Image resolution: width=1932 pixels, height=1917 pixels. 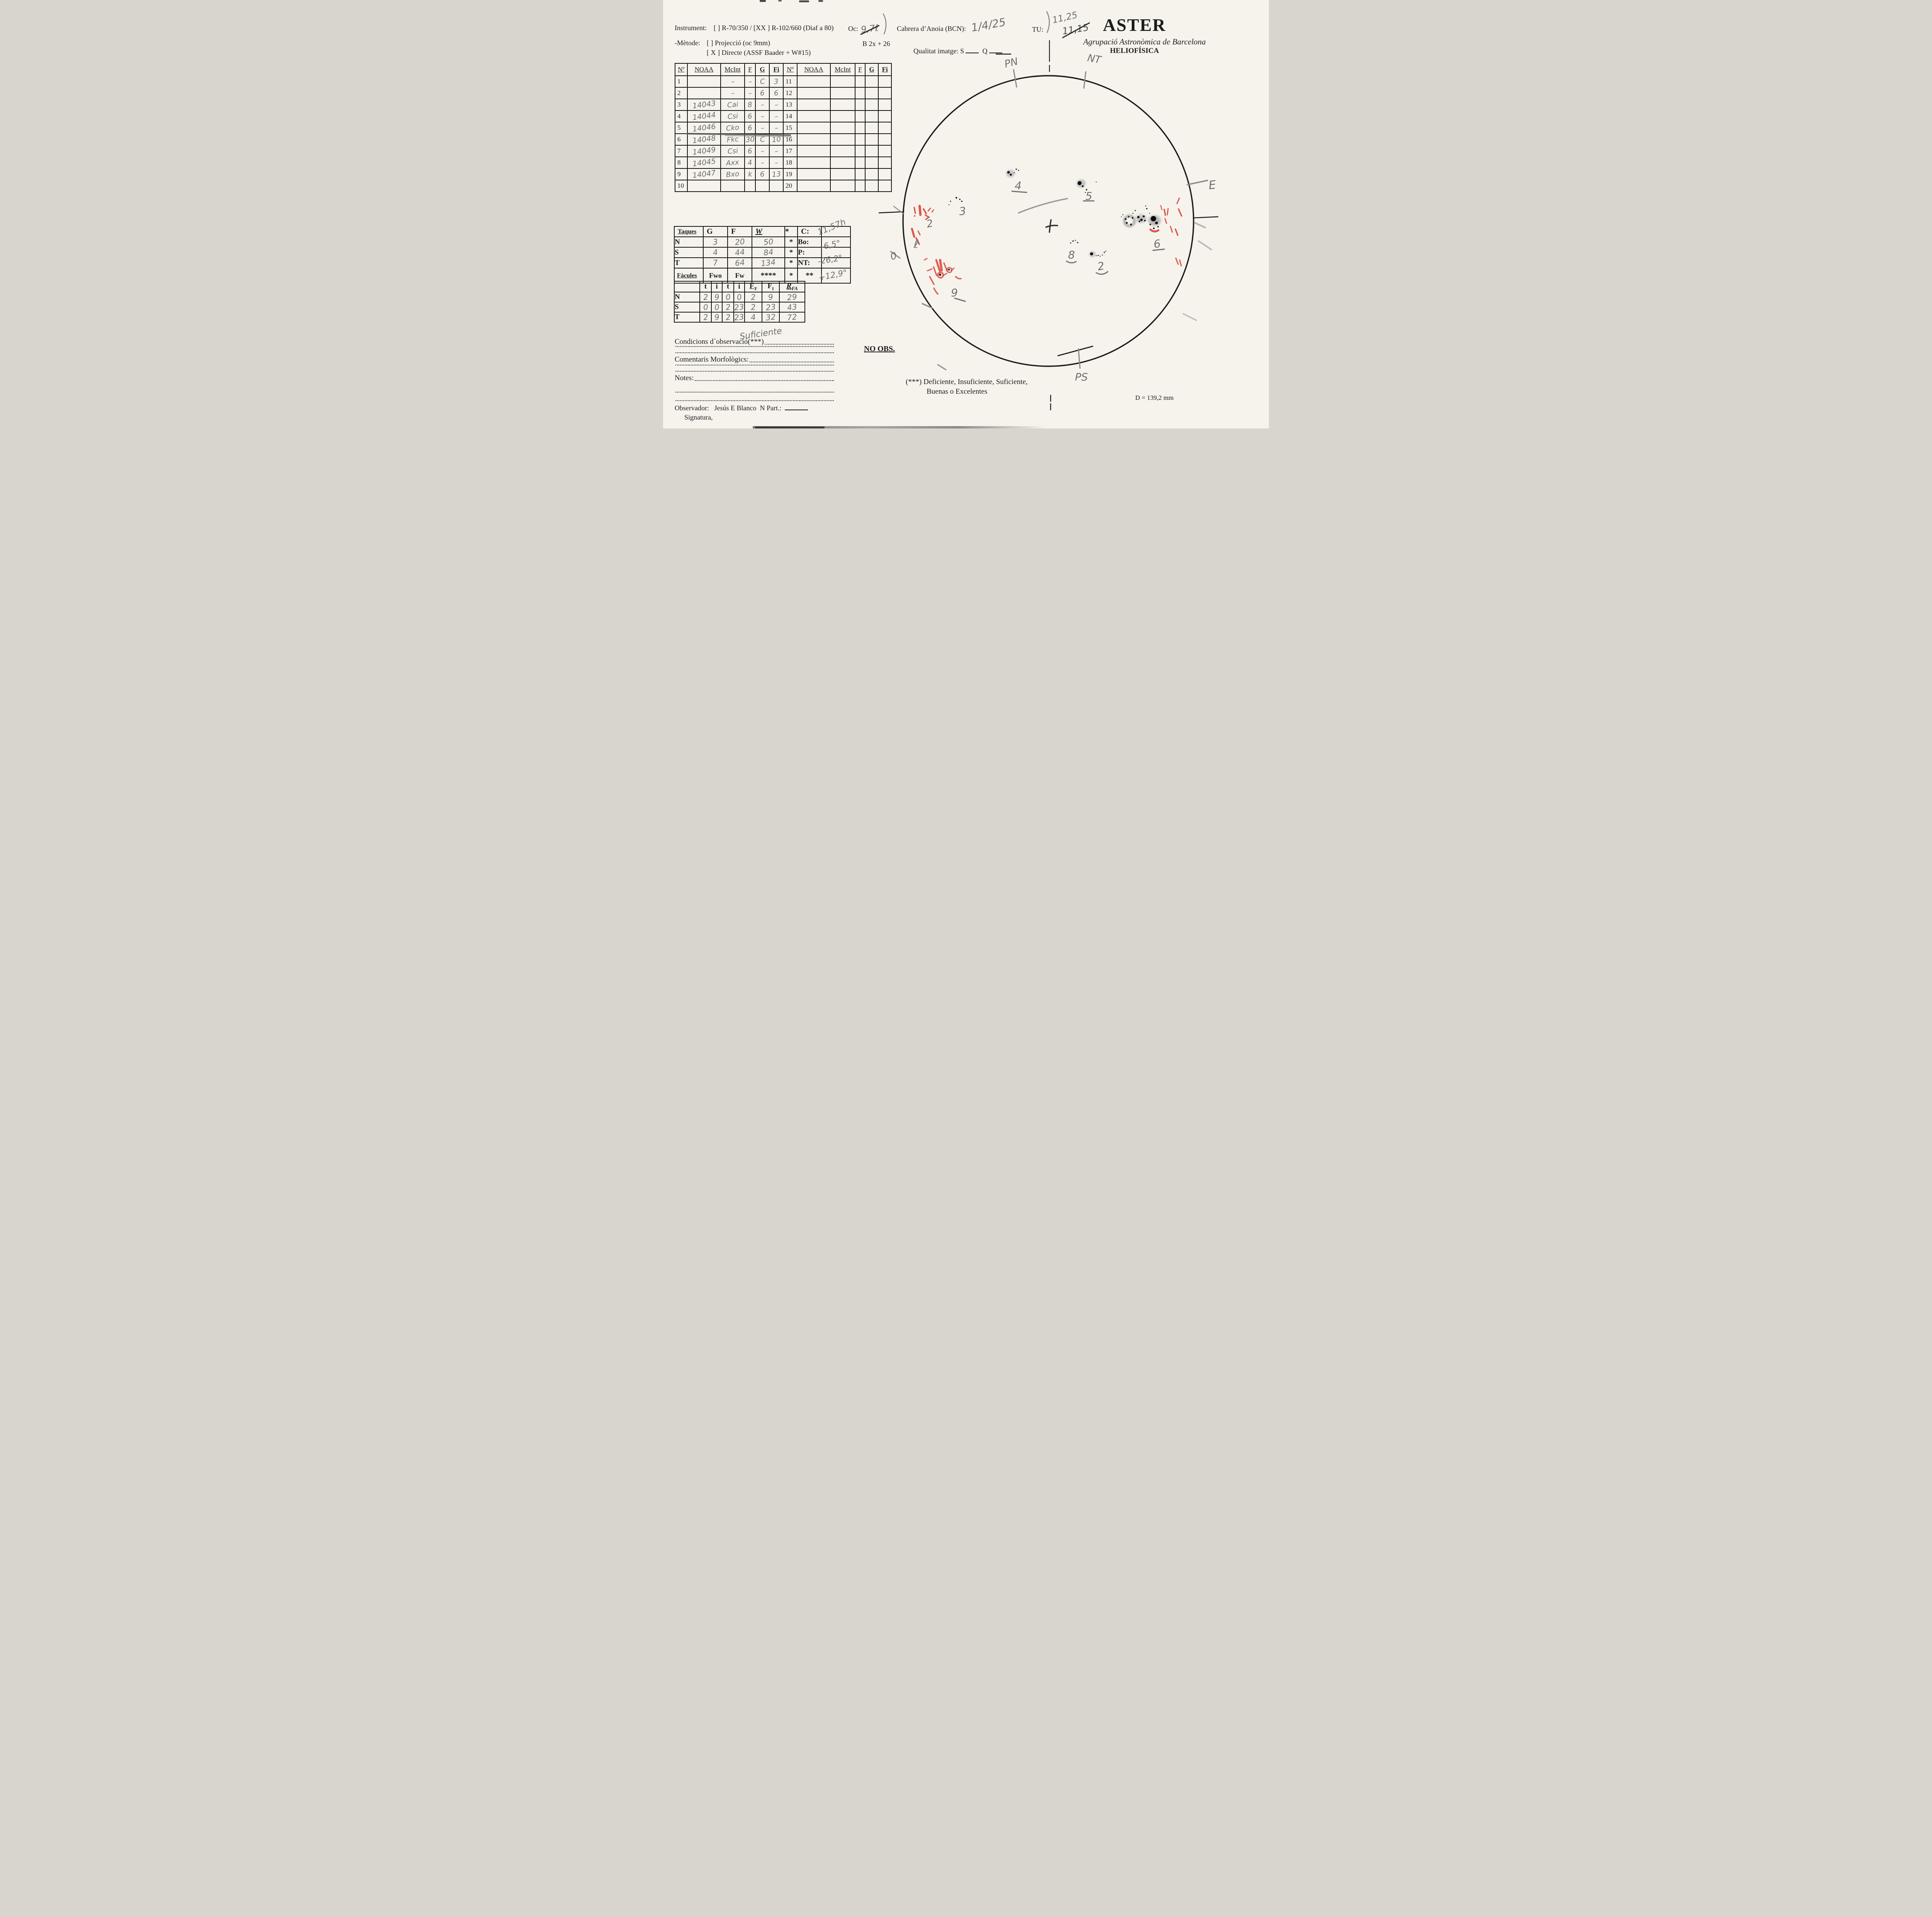 I want to click on fi-value: 3, so click(x=777, y=81).